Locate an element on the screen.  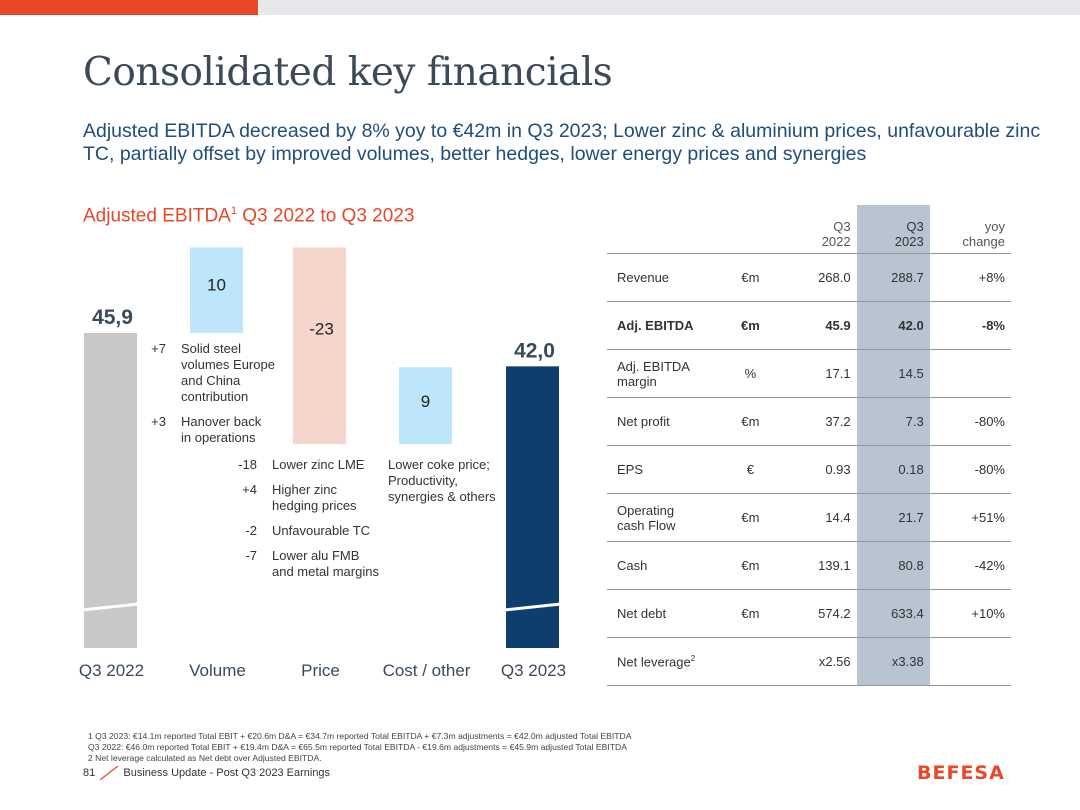
row-q3-2023: x3.38 is located at coordinates (893, 661).